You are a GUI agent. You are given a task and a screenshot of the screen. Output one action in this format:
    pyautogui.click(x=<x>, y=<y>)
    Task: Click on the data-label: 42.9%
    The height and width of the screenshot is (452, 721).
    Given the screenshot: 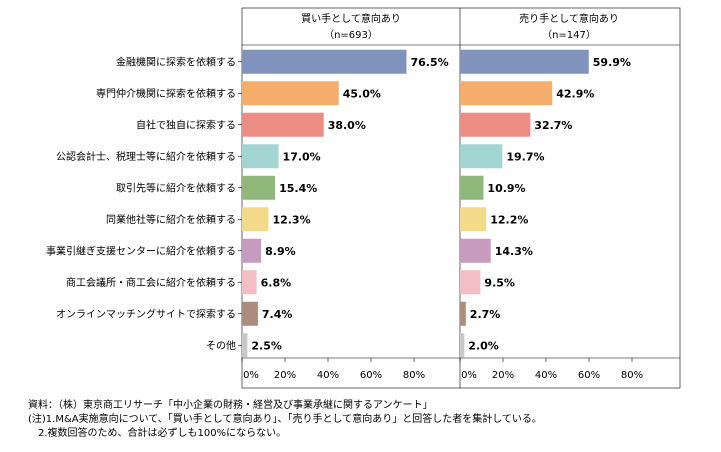 What is the action you would take?
    pyautogui.click(x=575, y=93)
    